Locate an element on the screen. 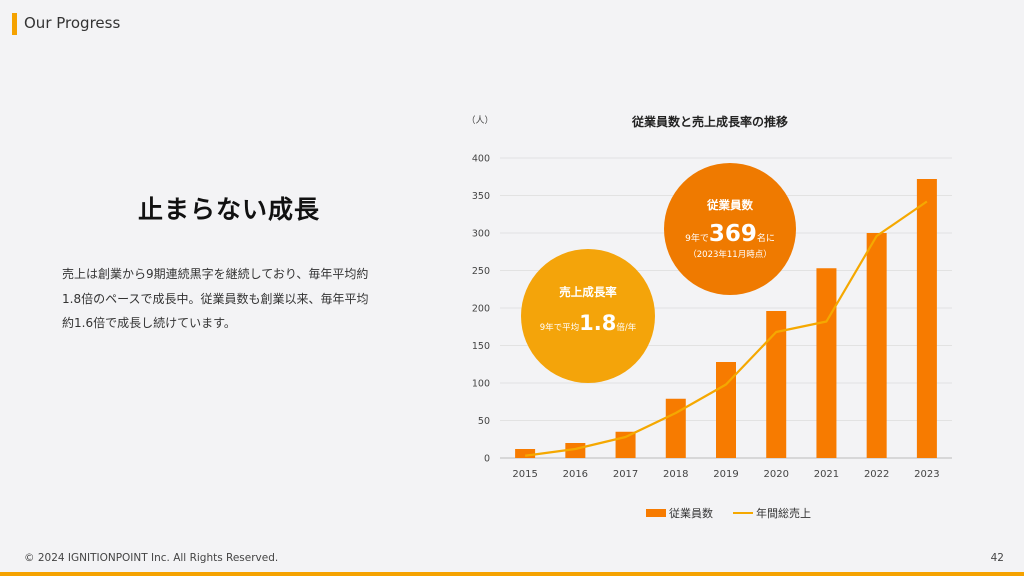 This screenshot has height=576, width=1024. body-line-3: 約1.6倍で成長し続けています。 is located at coordinates (149, 323).